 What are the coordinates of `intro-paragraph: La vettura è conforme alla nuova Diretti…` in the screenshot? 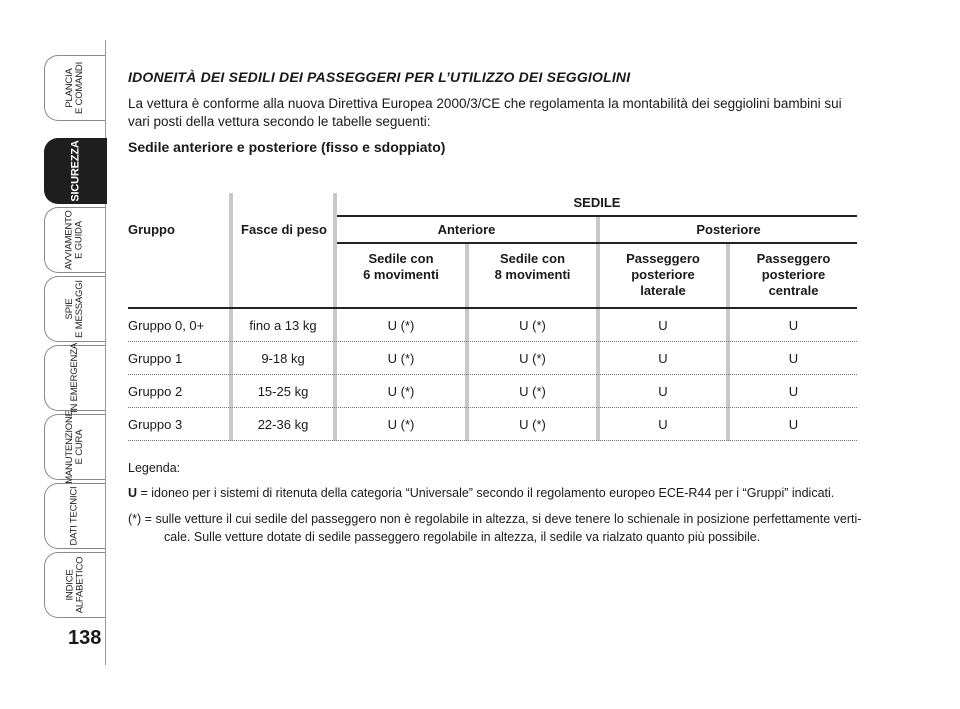 It's located at (485, 112).